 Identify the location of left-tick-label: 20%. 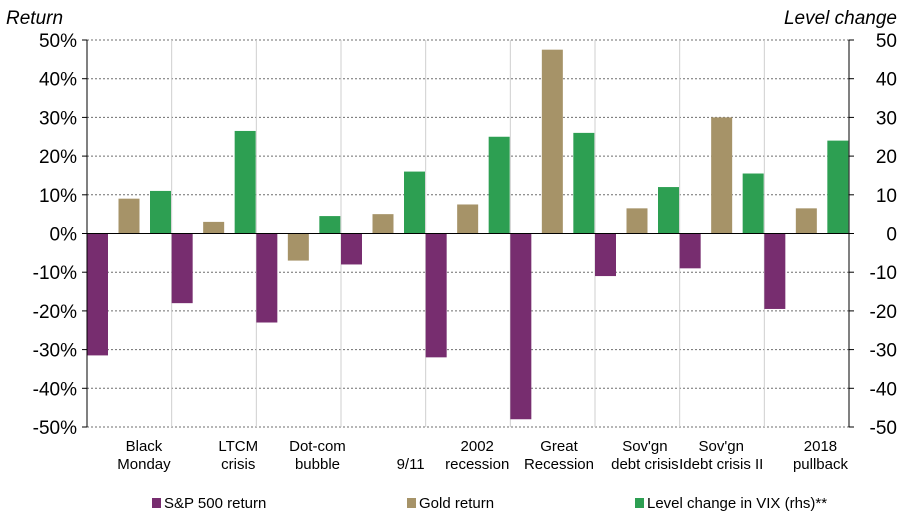
(58, 157).